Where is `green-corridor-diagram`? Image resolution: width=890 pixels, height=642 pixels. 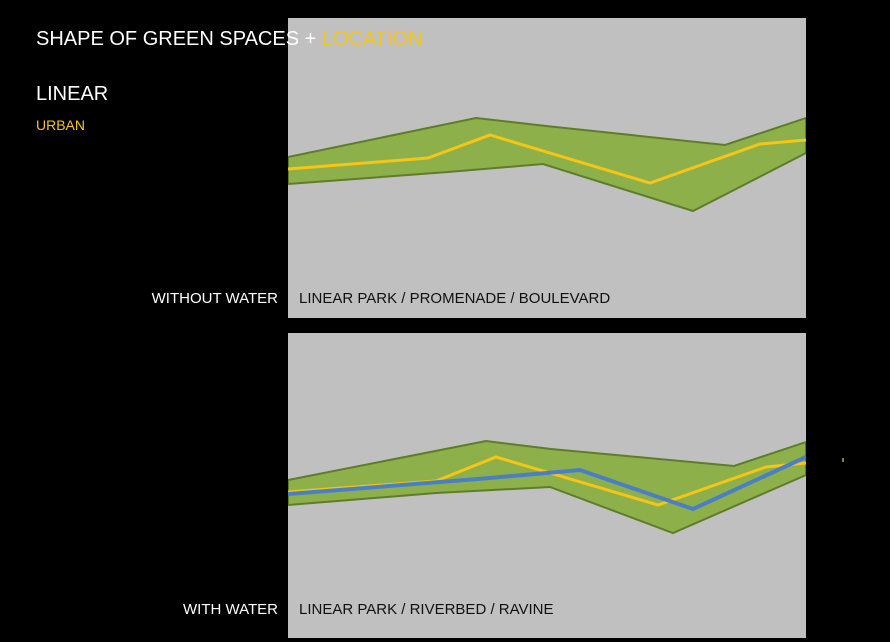
green-corridor-diagram is located at coordinates (547, 164).